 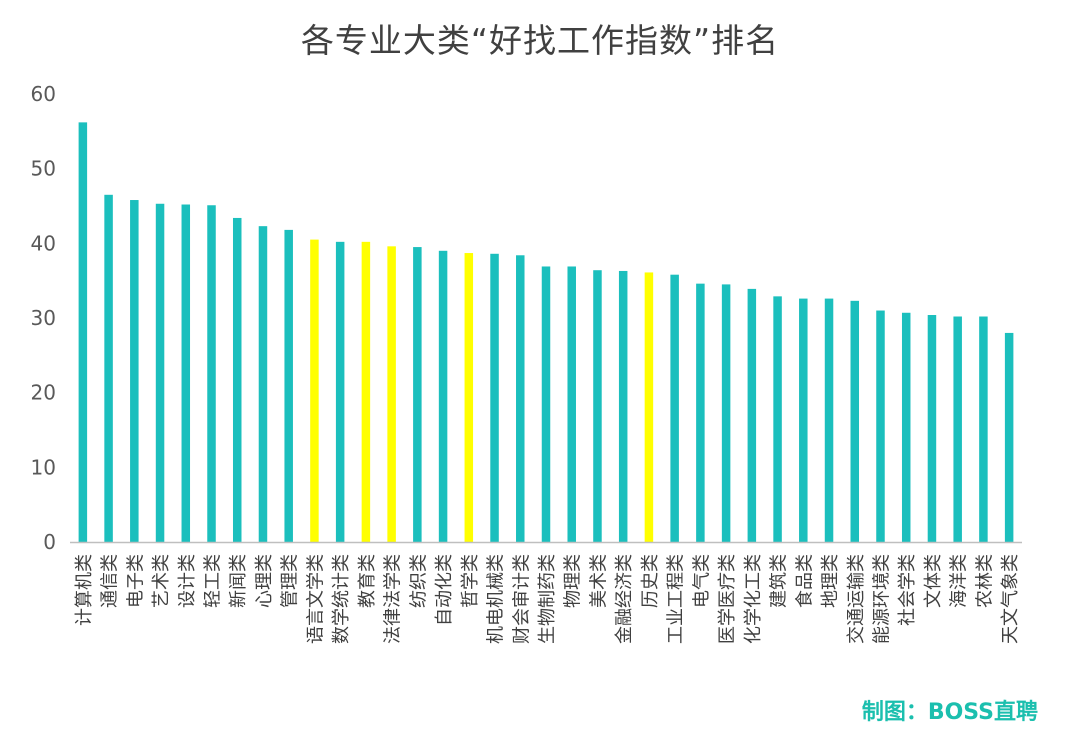 What do you see at coordinates (676, 599) in the screenshot?
I see `x-category-label: 工业工程类` at bounding box center [676, 599].